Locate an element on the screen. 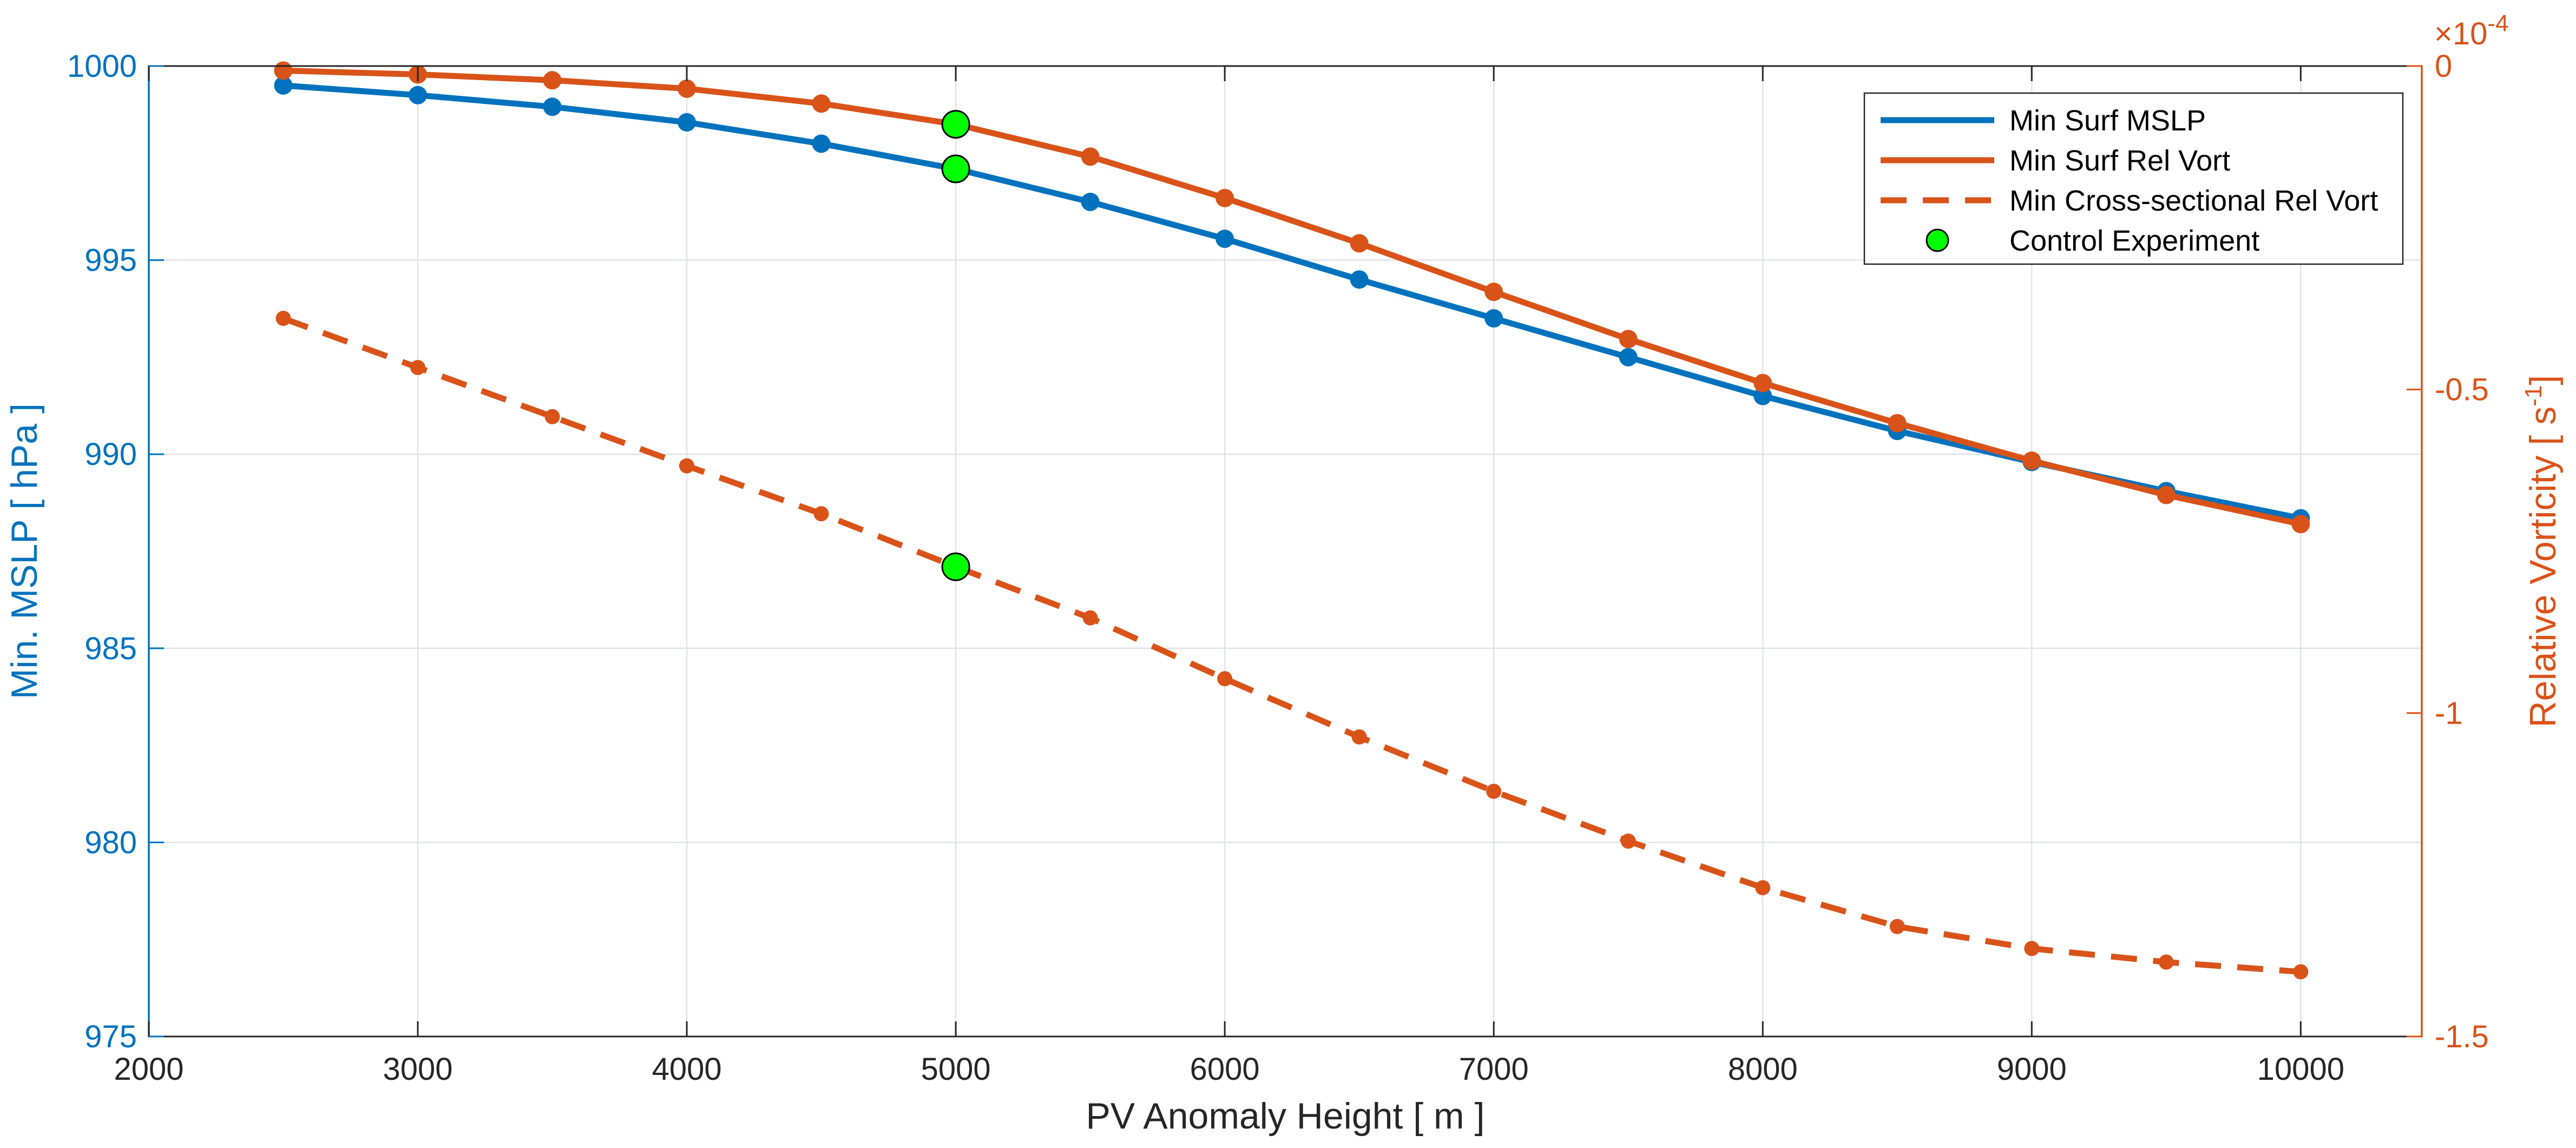 This screenshot has width=2576, height=1148. y-axis-label-right-suffix: ] is located at coordinates (2543, 380).